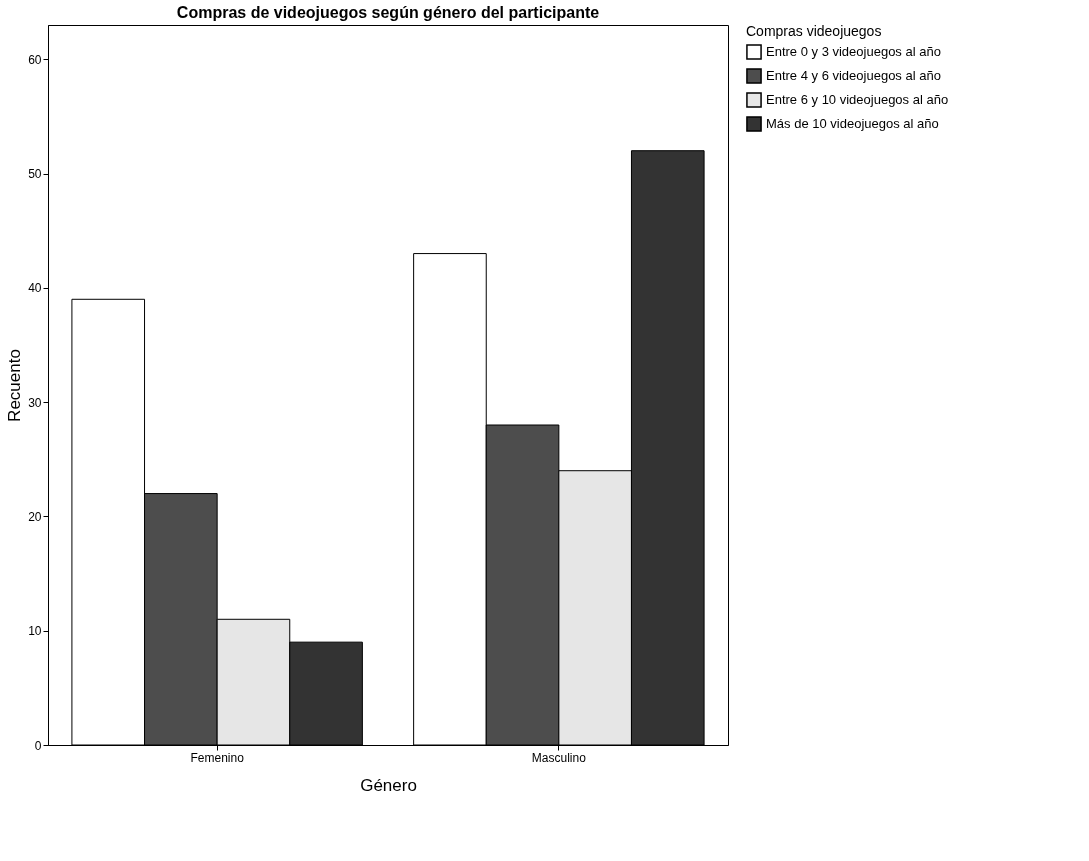 The width and height of the screenshot is (1089, 861). I want to click on x-tick-label: Femenino, so click(217, 757).